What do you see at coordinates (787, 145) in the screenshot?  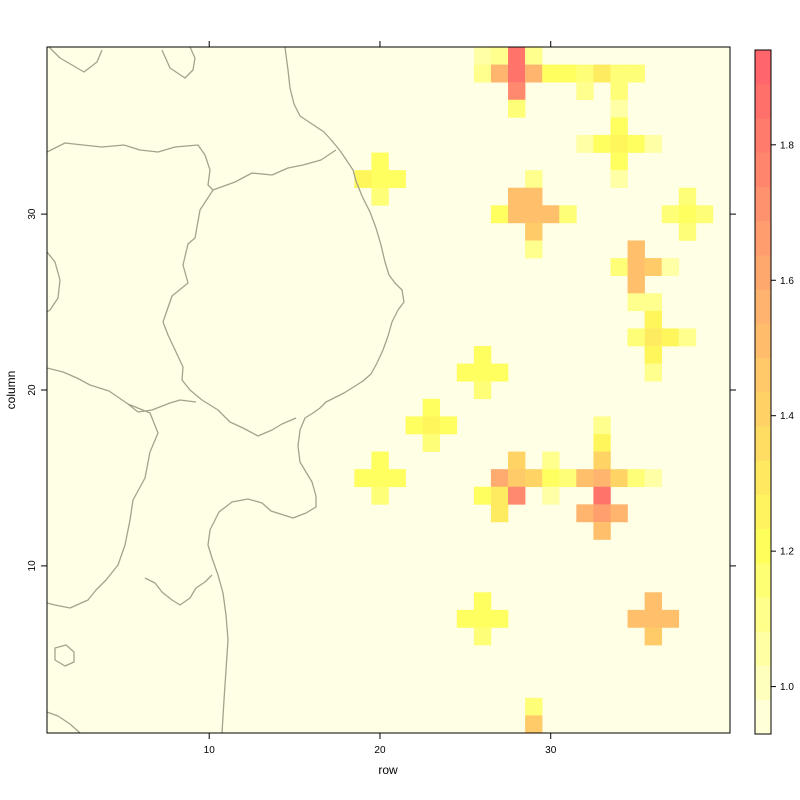 I see `colorbar-tick-label: 1.8` at bounding box center [787, 145].